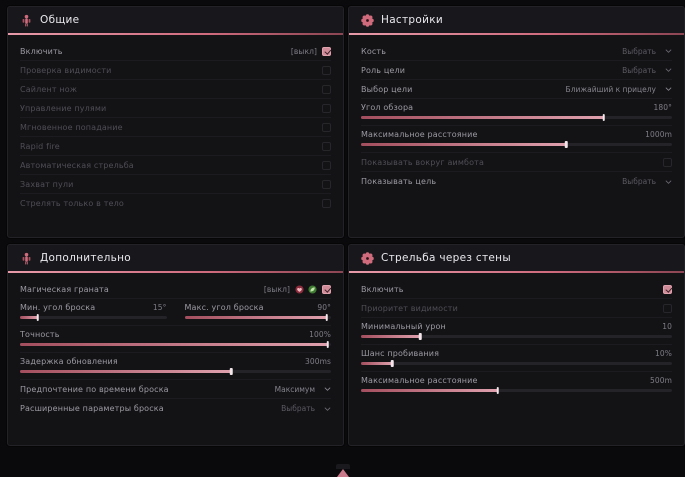 The height and width of the screenshot is (477, 685). I want to click on slider-min-damage: Минимальный урон 10, so click(516, 331).